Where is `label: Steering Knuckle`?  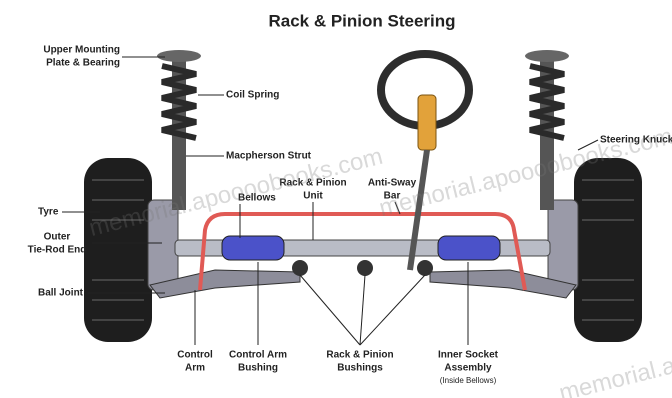 label: Steering Knuckle is located at coordinates (636, 140).